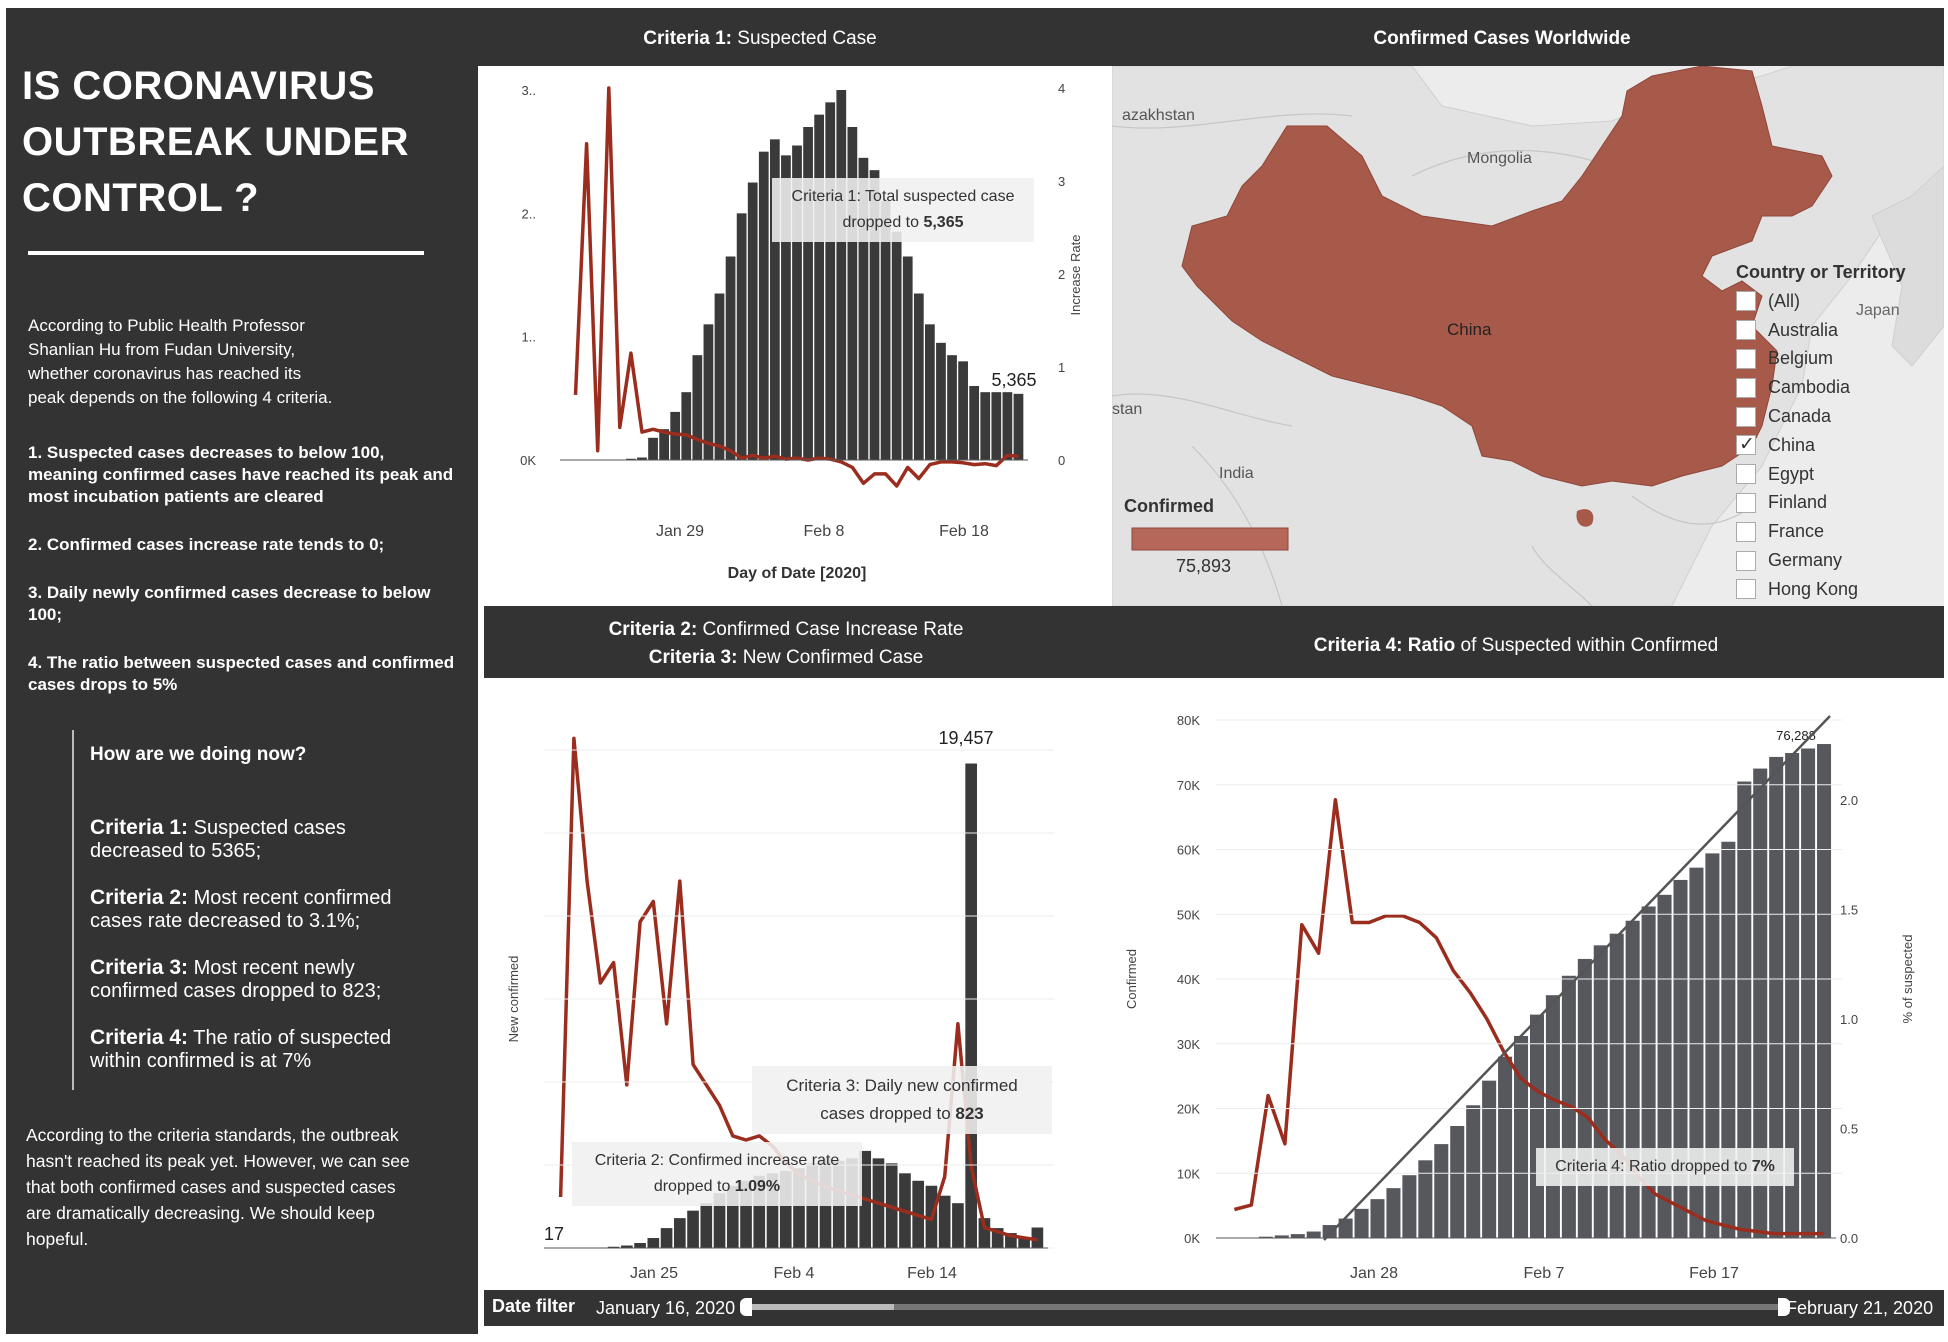 The height and width of the screenshot is (1342, 1948). I want to click on title-divider, so click(226, 253).